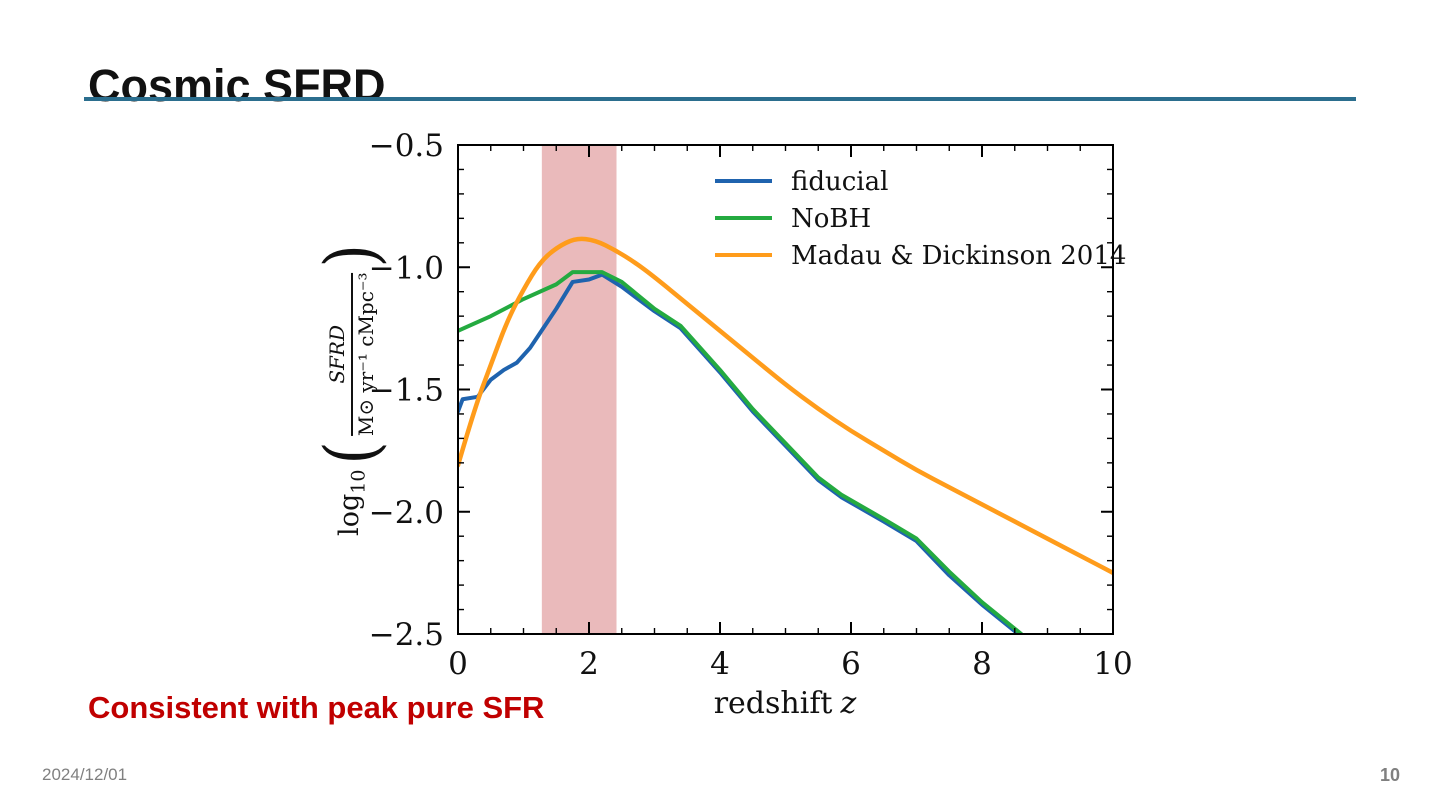 The width and height of the screenshot is (1440, 810). Describe the element at coordinates (406, 268) in the screenshot. I see `y-tick-label: −1.0` at that location.